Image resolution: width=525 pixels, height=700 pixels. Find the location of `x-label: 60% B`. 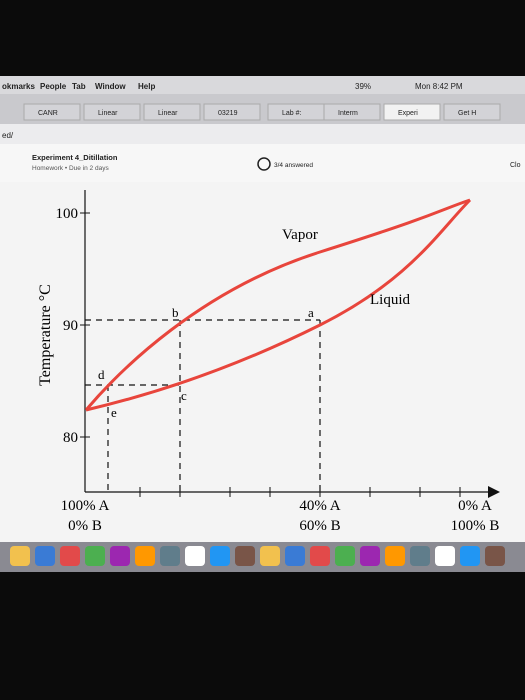

x-label: 60% B is located at coordinates (319, 526).